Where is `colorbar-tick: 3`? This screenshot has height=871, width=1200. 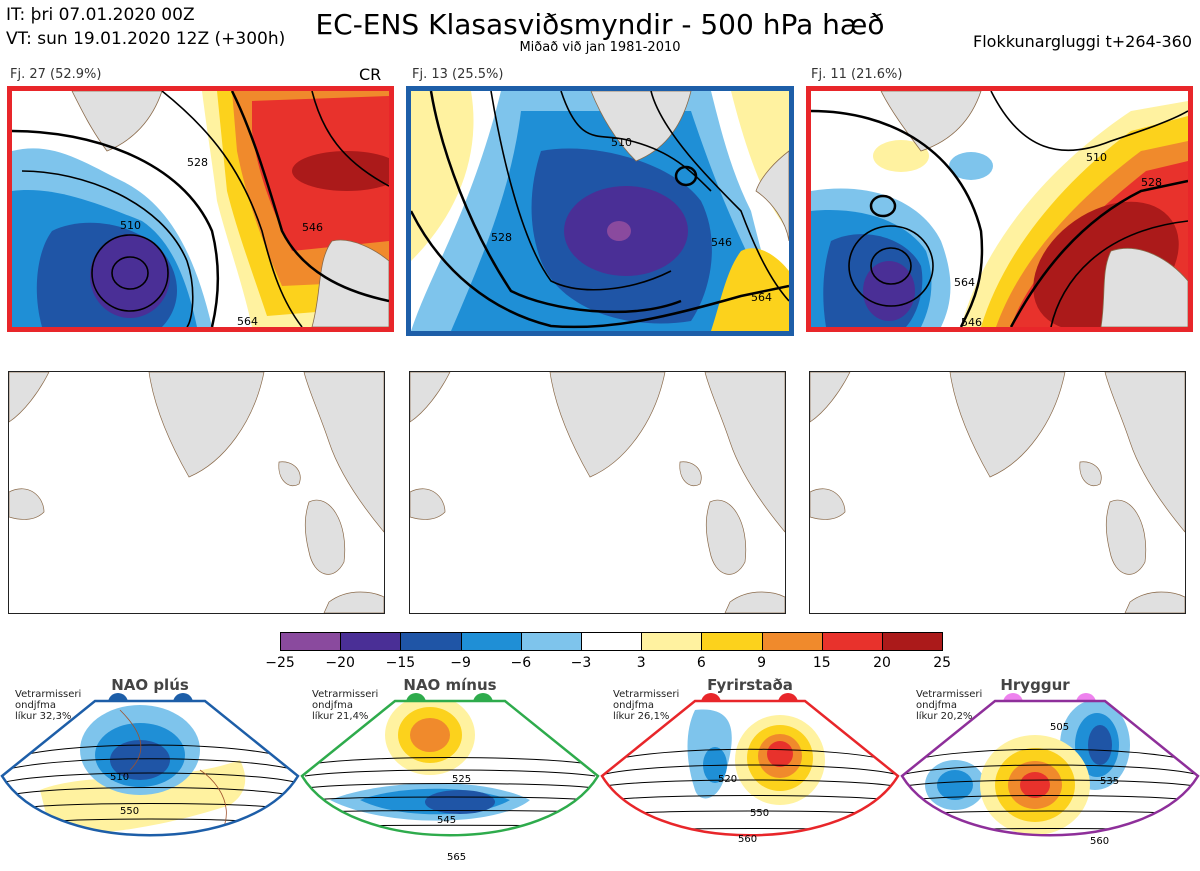 colorbar-tick: 3 is located at coordinates (641, 663).